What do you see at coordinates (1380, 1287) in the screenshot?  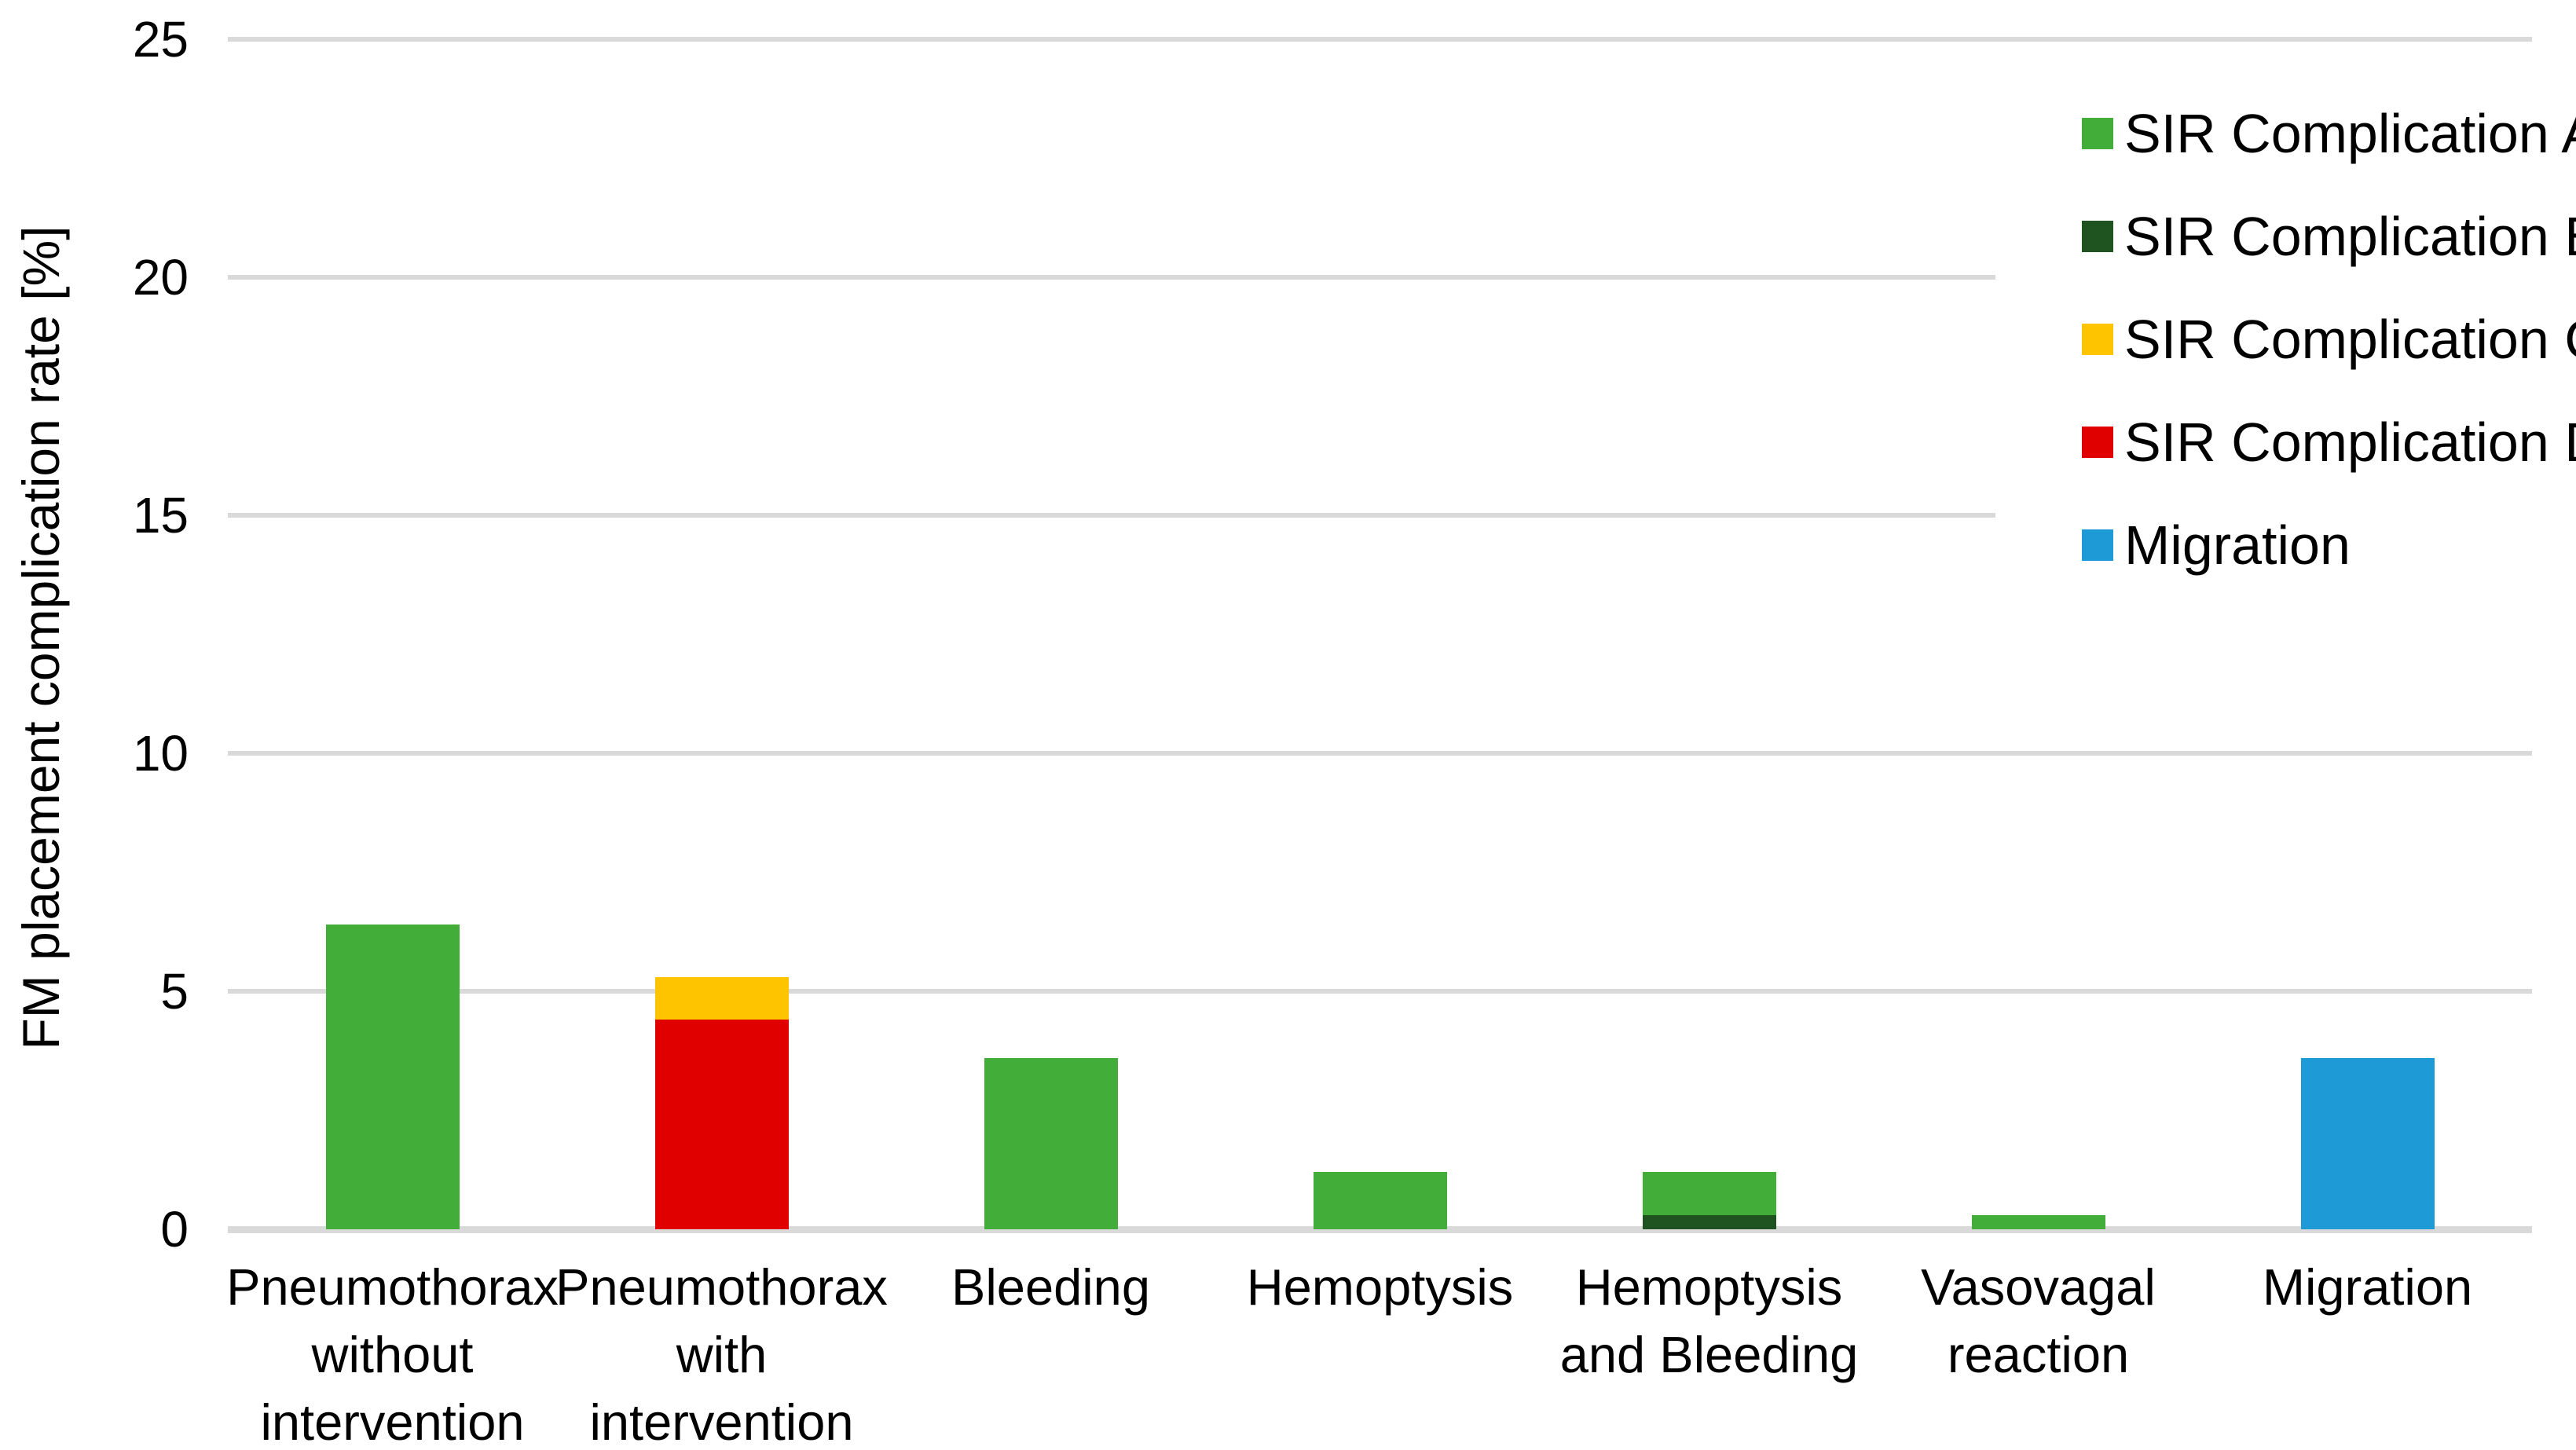 I see `x-category-label: Hemoptysis` at bounding box center [1380, 1287].